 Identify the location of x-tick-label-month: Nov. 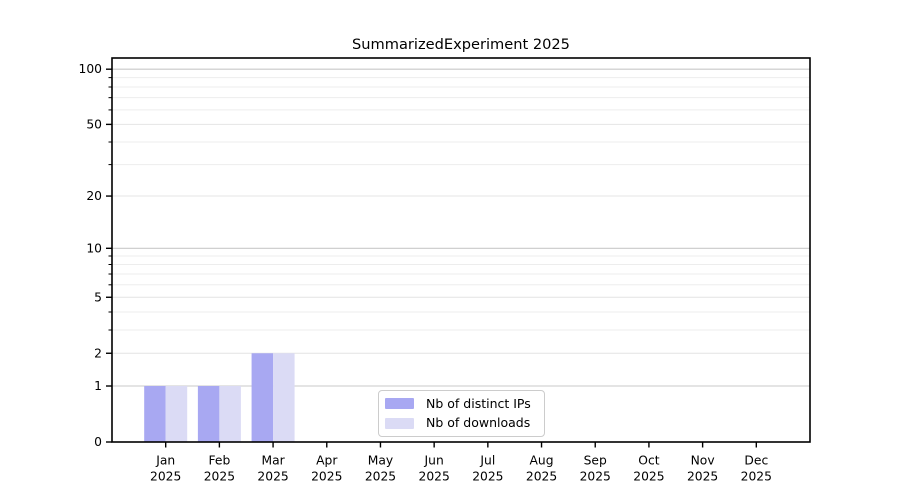
(703, 461).